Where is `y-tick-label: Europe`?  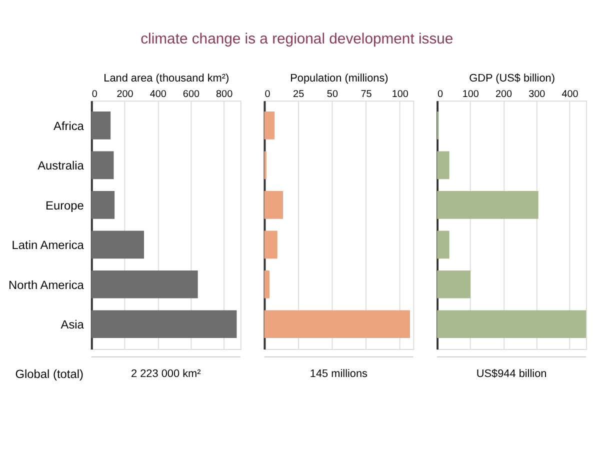
y-tick-label: Europe is located at coordinates (65, 205).